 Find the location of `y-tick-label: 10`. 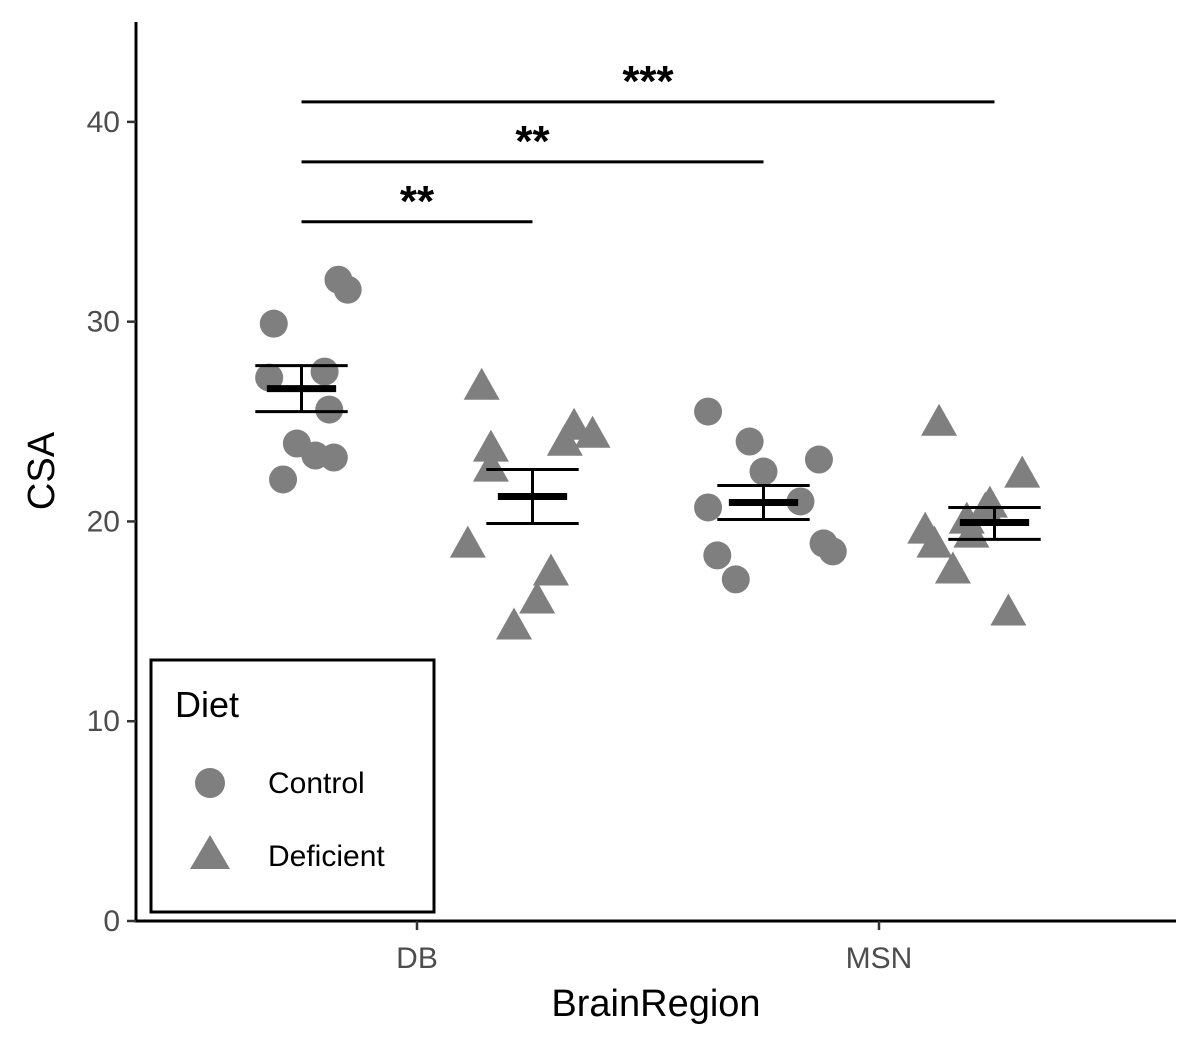

y-tick-label: 10 is located at coordinates (103, 721).